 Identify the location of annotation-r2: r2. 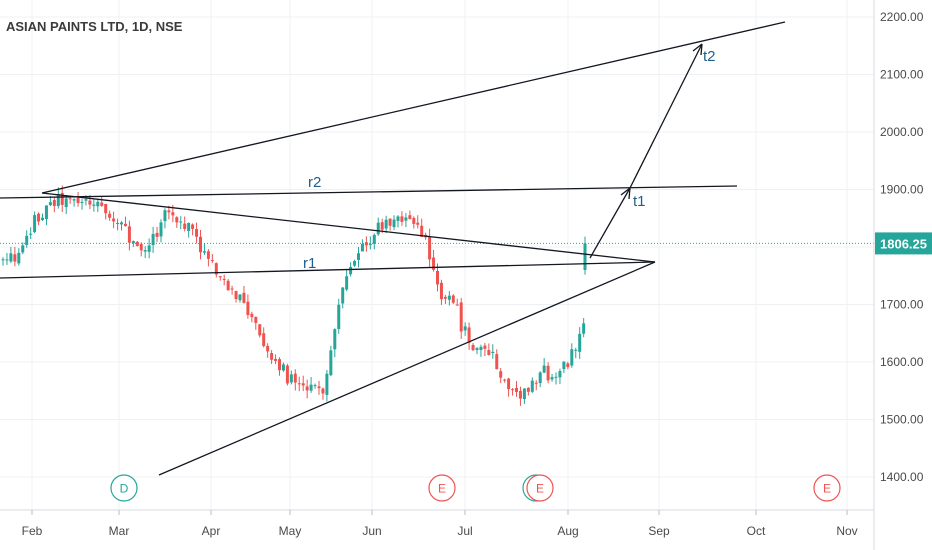
(314, 182).